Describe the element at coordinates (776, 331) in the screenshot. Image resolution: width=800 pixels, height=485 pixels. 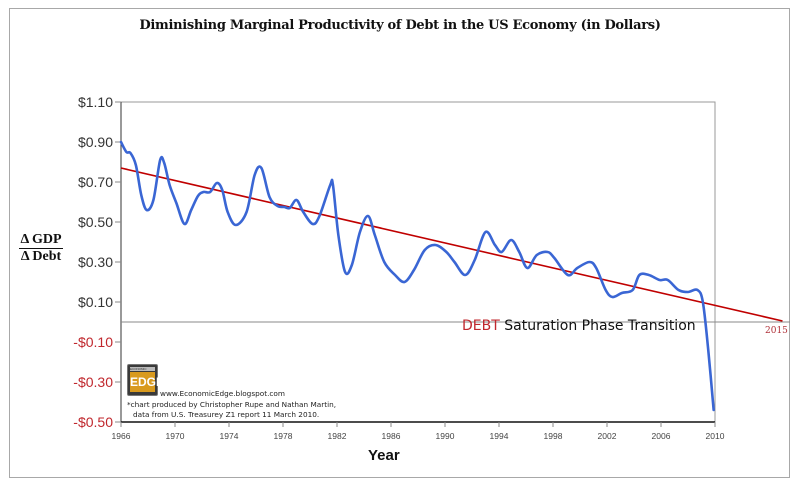
I see `projection-year-label: 2015` at that location.